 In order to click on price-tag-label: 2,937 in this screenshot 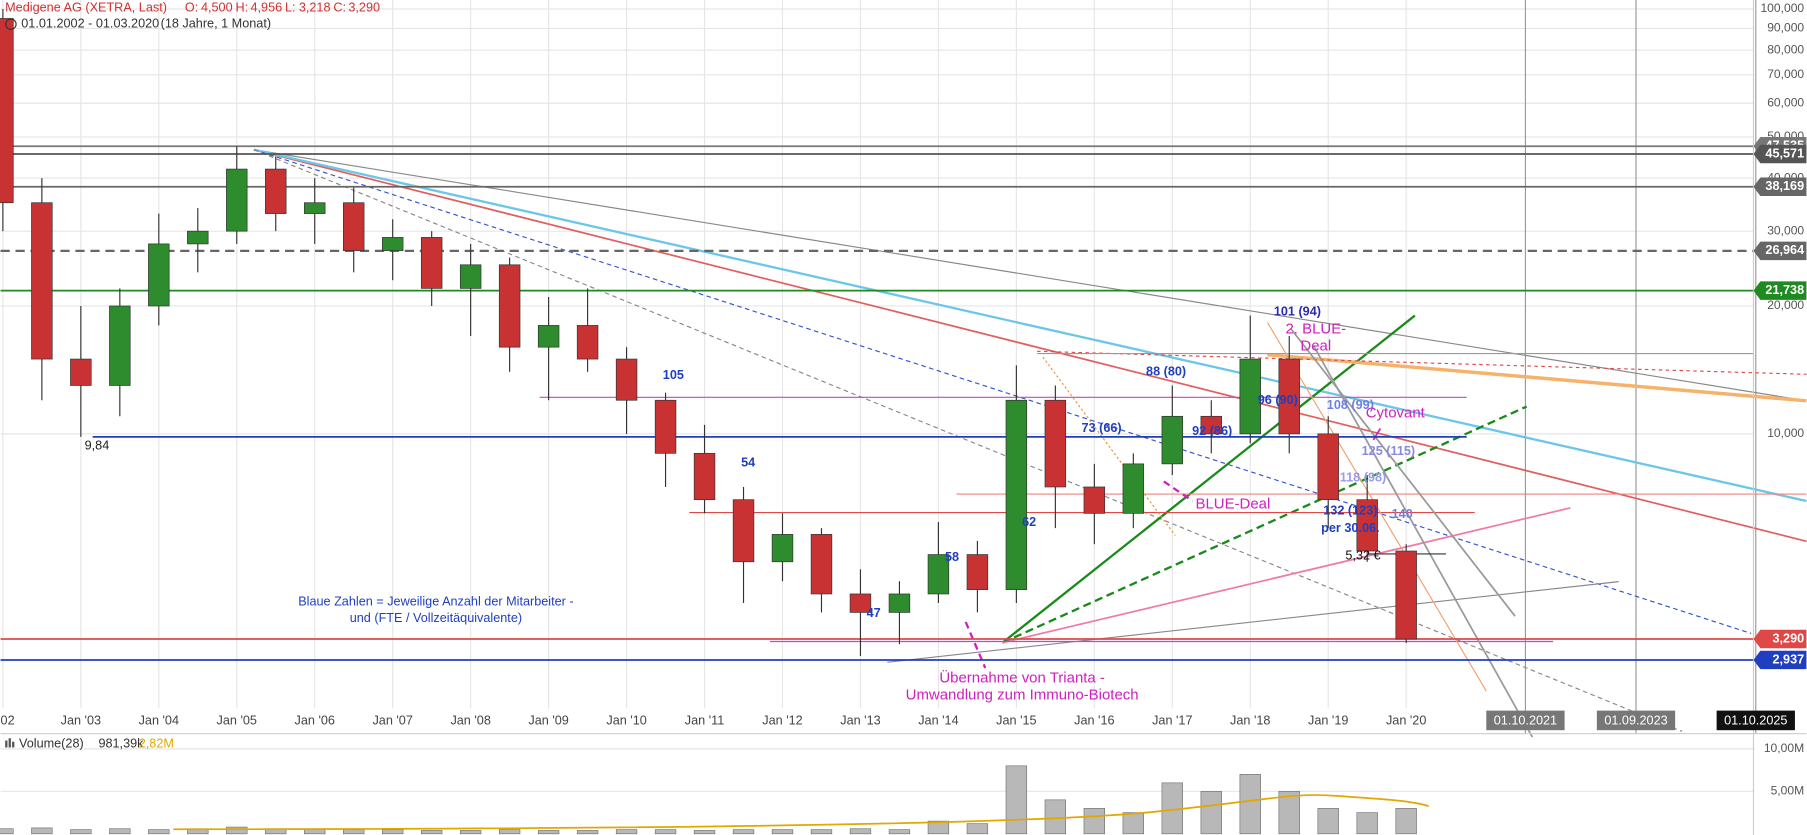, I will do `click(1788, 659)`.